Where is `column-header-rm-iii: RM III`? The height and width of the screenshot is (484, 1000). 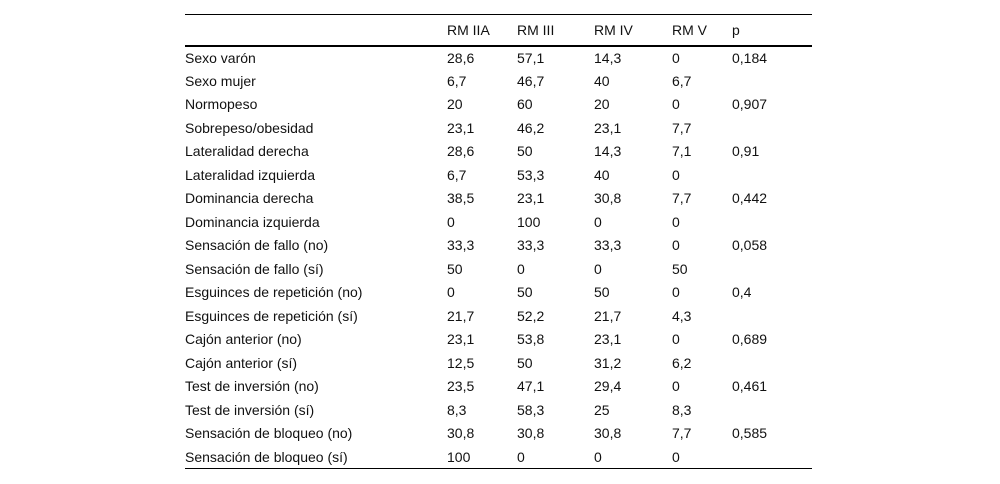 column-header-rm-iii: RM III is located at coordinates (555, 30).